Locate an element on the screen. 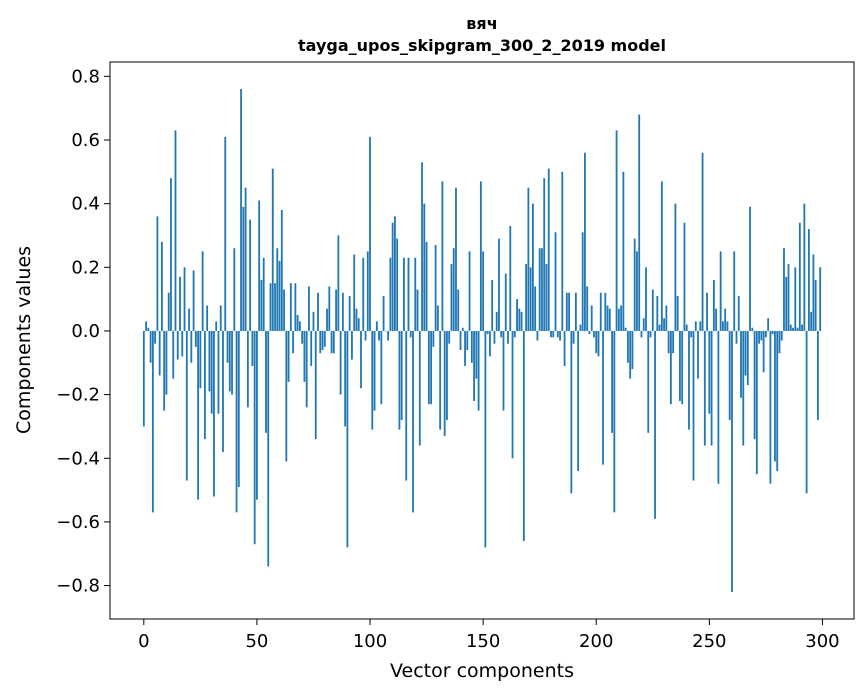 The width and height of the screenshot is (867, 696). y-tick-label: 0.6 is located at coordinates (85, 140).